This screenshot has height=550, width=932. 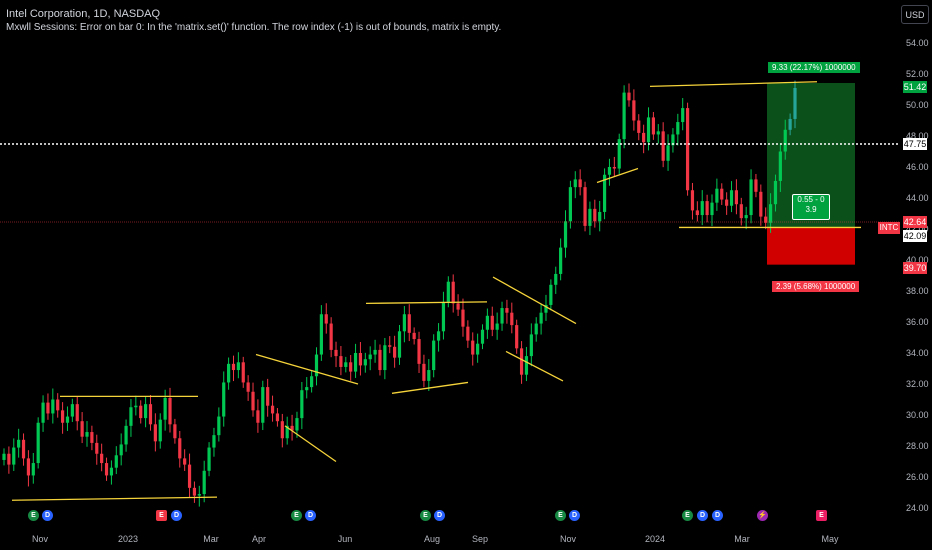 What do you see at coordinates (917, 446) in the screenshot?
I see `y-tick-label: 28.00` at bounding box center [917, 446].